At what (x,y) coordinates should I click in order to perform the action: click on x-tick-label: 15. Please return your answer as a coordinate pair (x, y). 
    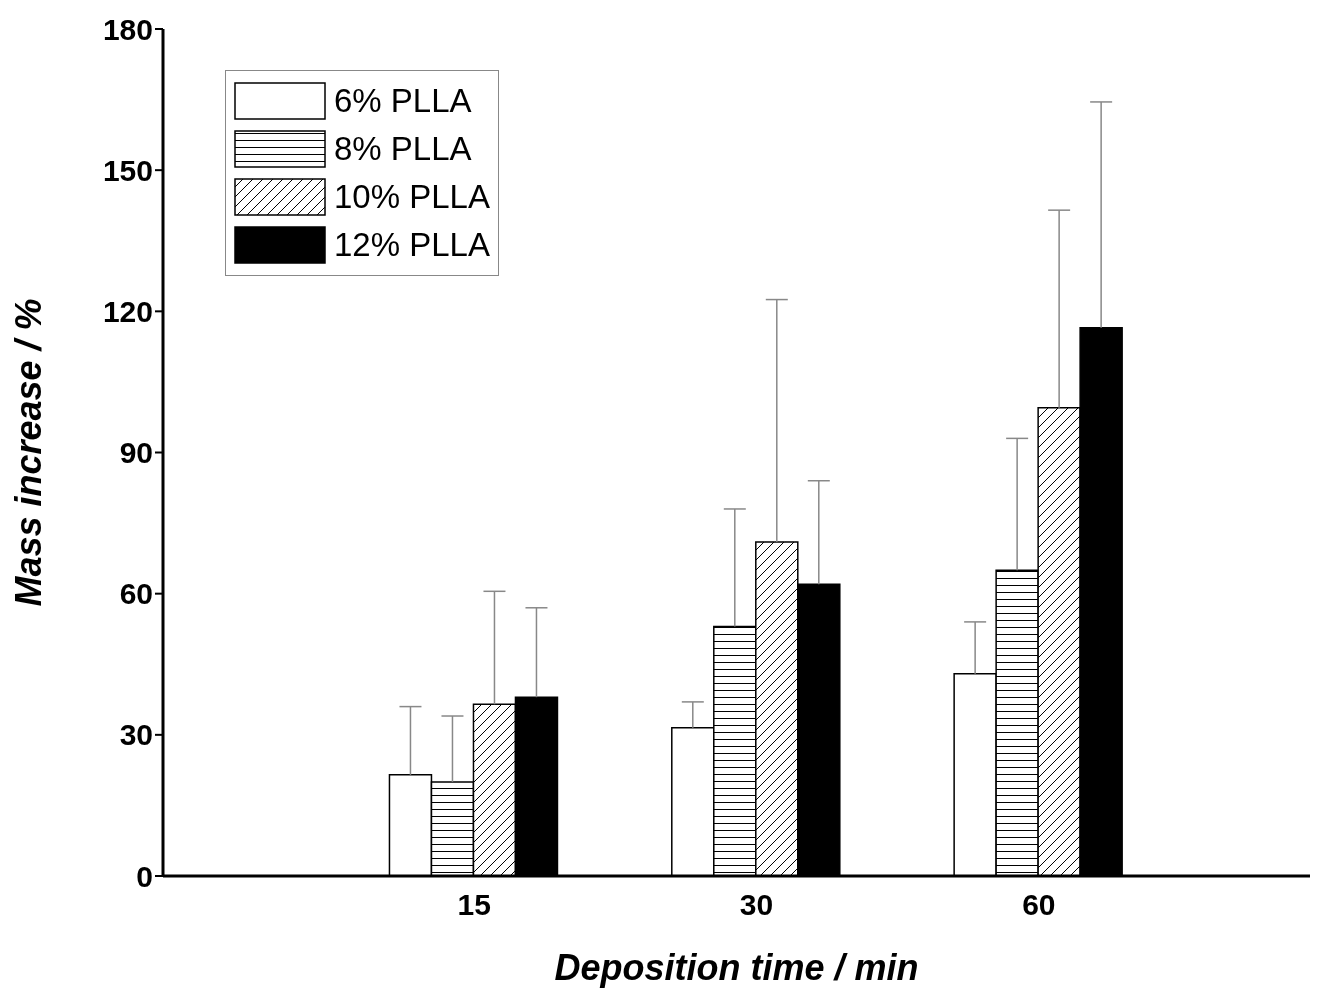
    Looking at the image, I should click on (474, 905).